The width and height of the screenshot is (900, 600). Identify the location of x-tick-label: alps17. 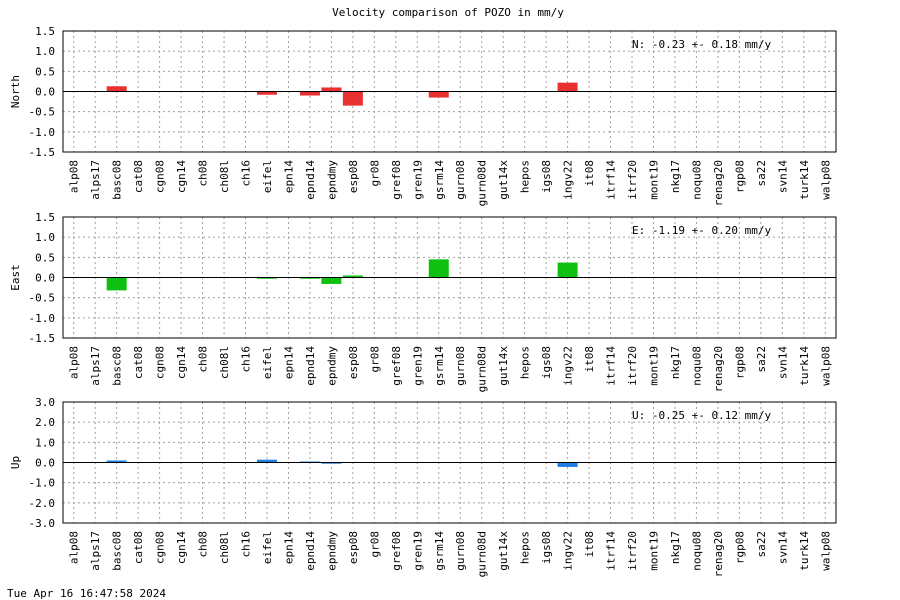
(95, 366).